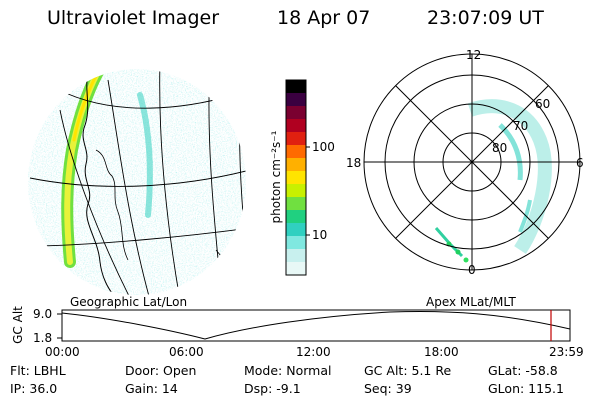 The height and width of the screenshot is (400, 600). Describe the element at coordinates (472, 270) in the screenshot. I see `mlt-label-0: 0` at that location.